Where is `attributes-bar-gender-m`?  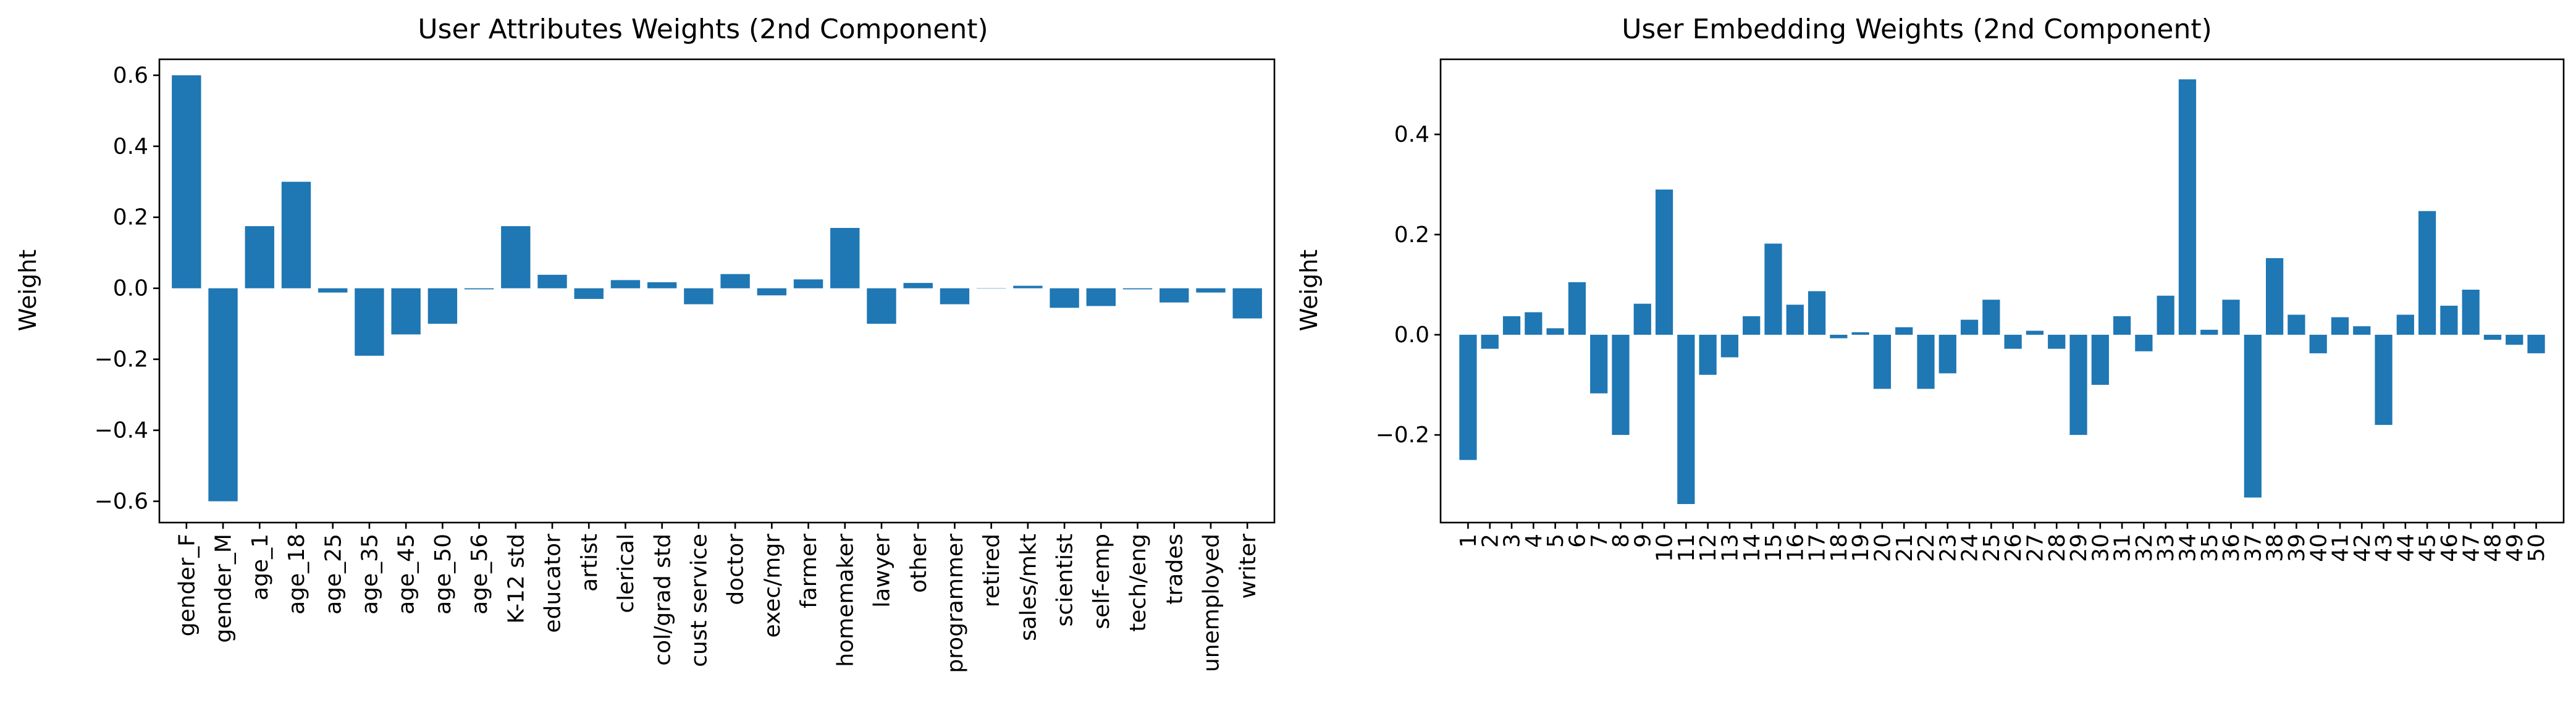
attributes-bar-gender-m is located at coordinates (223, 395).